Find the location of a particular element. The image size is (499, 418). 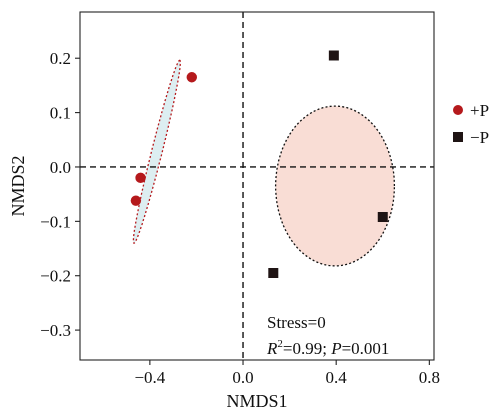

y-tick-label-3: −0.1 is located at coordinates (55, 221).